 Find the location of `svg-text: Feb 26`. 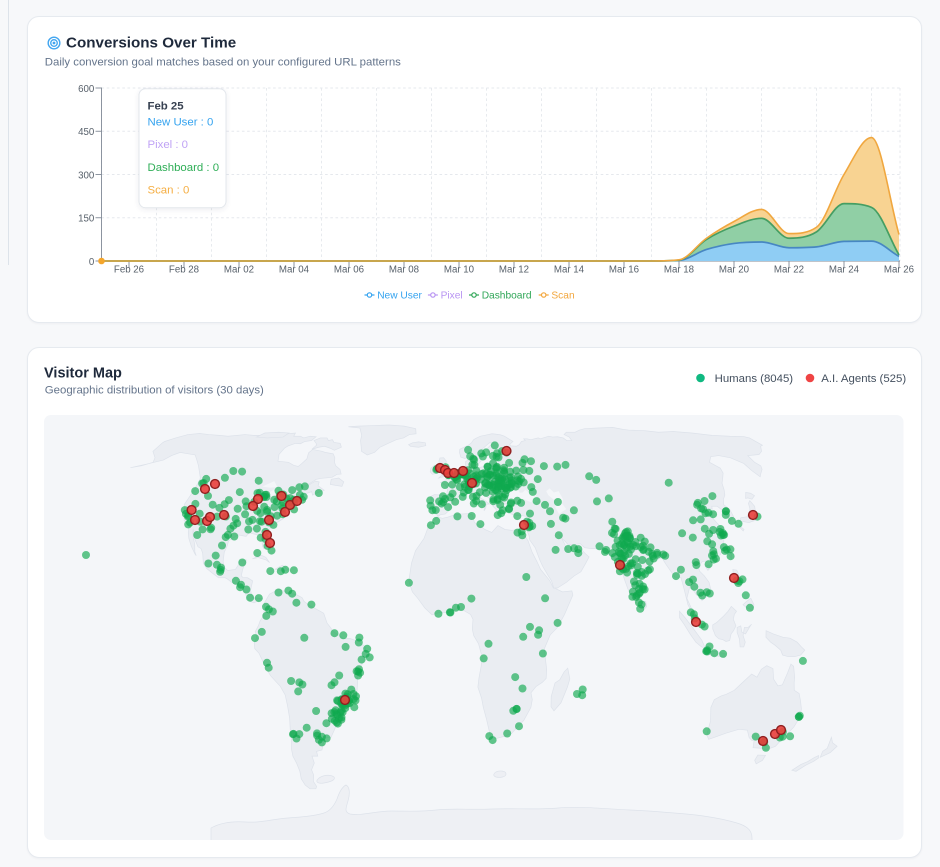

svg-text: Feb 26 is located at coordinates (129, 270).